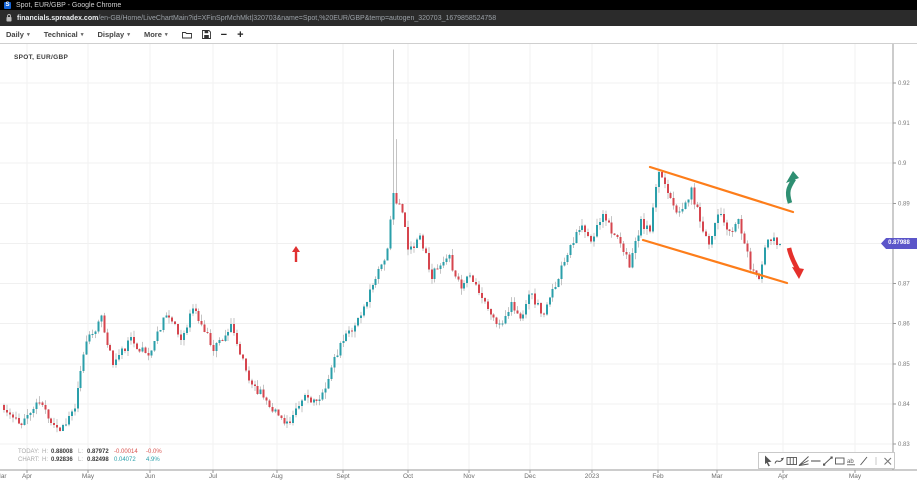 The width and height of the screenshot is (917, 484). Describe the element at coordinates (792, 460) in the screenshot. I see `grid-tool-icon` at that location.